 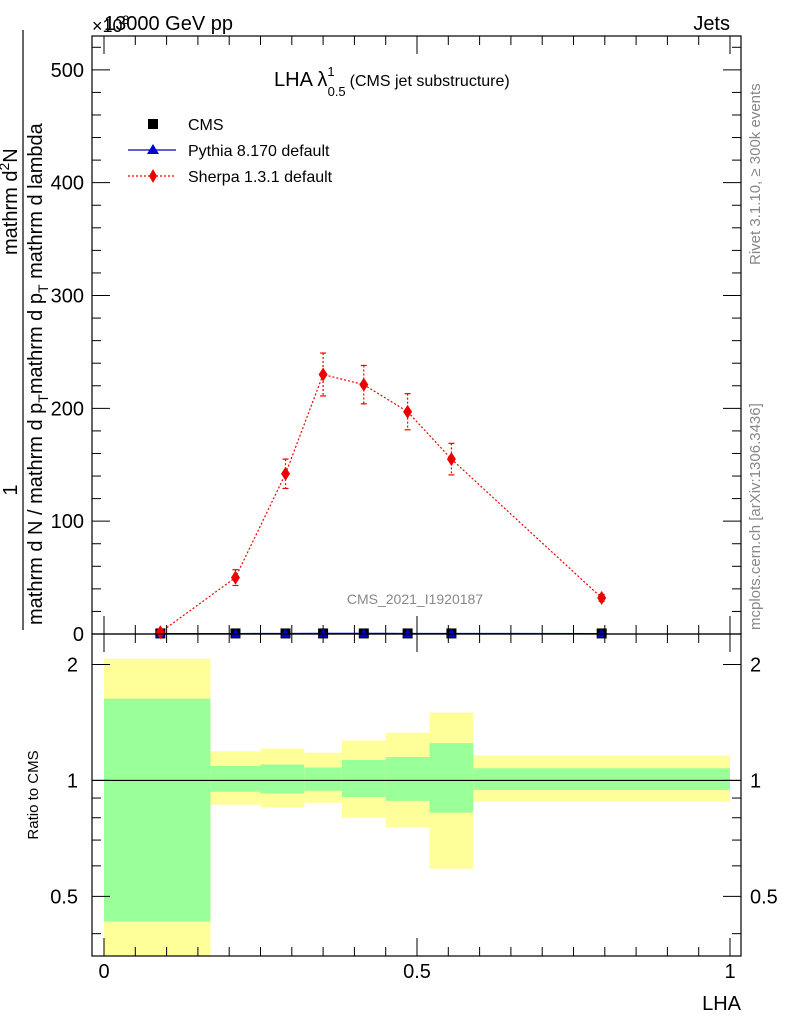 What do you see at coordinates (11, 489) in the screenshot?
I see `y-title-prefix: 1` at bounding box center [11, 489].